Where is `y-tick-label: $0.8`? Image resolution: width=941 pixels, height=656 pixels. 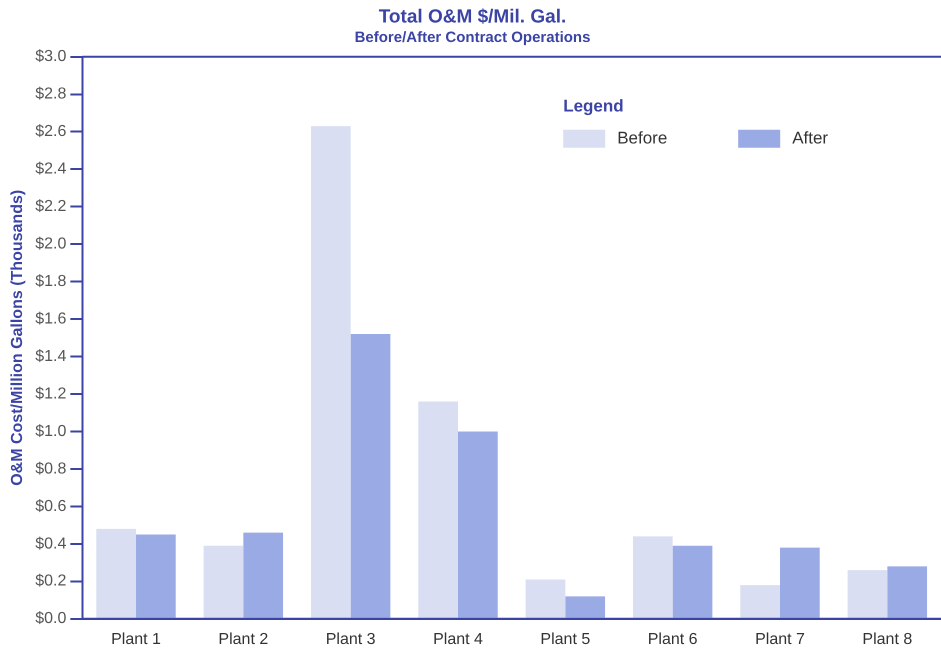
y-tick-label: $0.8 is located at coordinates (50, 469).